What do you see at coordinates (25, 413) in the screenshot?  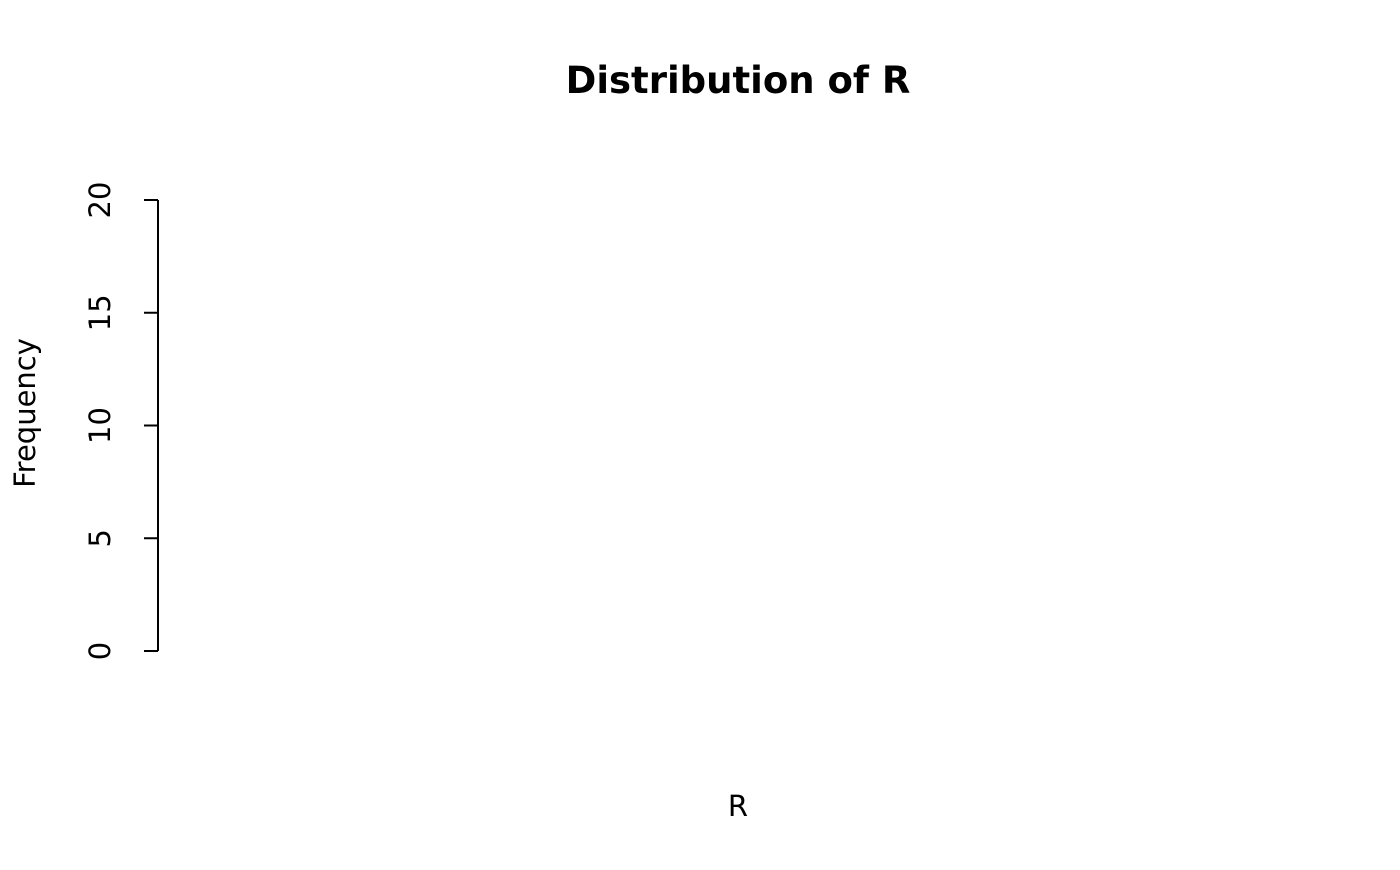 I see `y-axis-label: Frequency` at bounding box center [25, 413].